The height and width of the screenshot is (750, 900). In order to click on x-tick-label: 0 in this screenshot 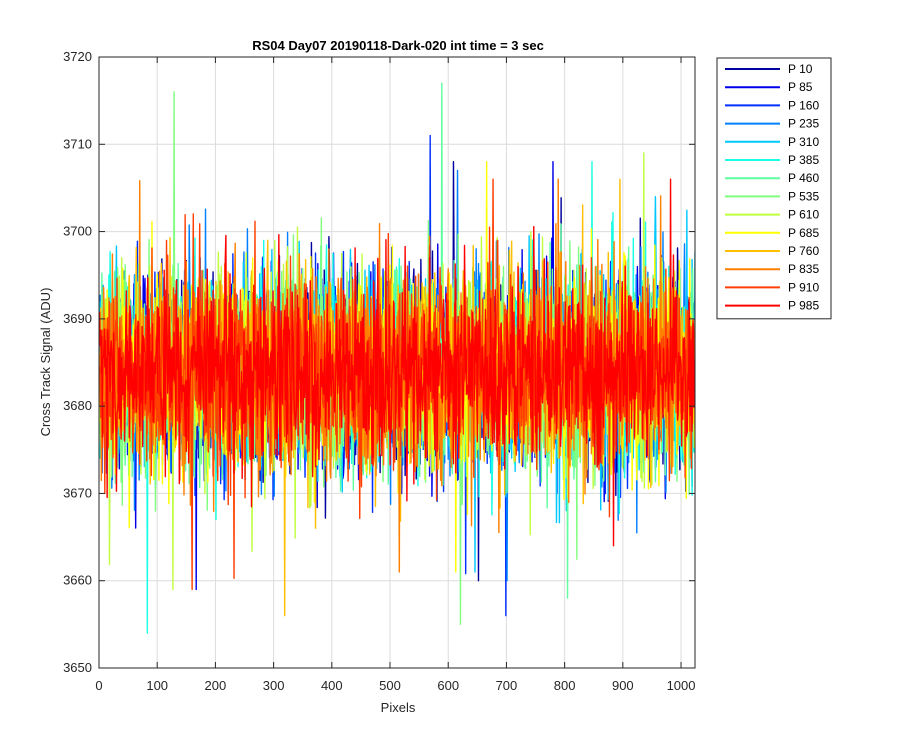, I will do `click(98, 685)`.